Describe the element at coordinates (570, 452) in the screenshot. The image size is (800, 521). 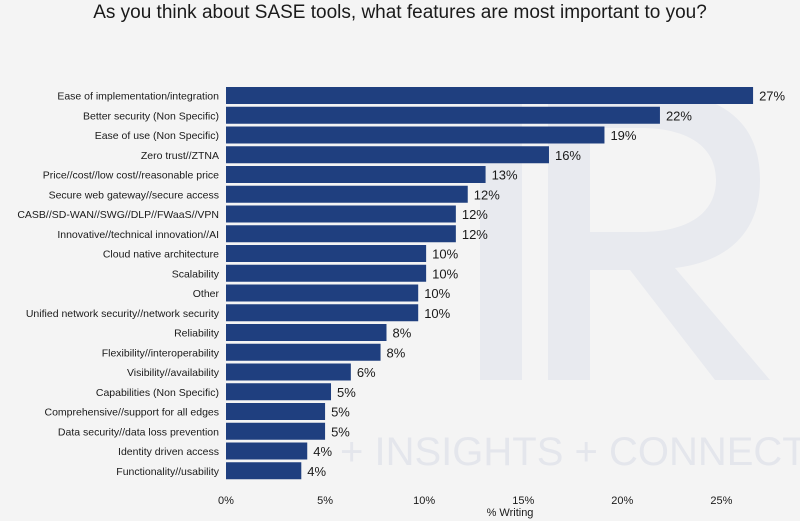
I see `watermark-text: + INSIGHTS + CONNECT` at that location.